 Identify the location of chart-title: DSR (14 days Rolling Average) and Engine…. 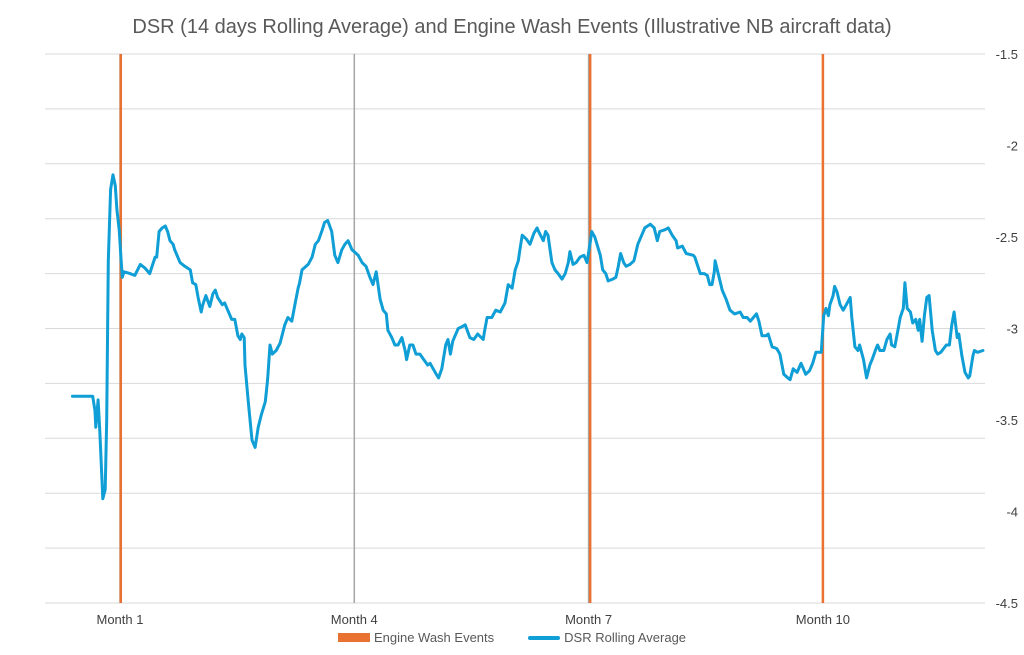
(512, 27).